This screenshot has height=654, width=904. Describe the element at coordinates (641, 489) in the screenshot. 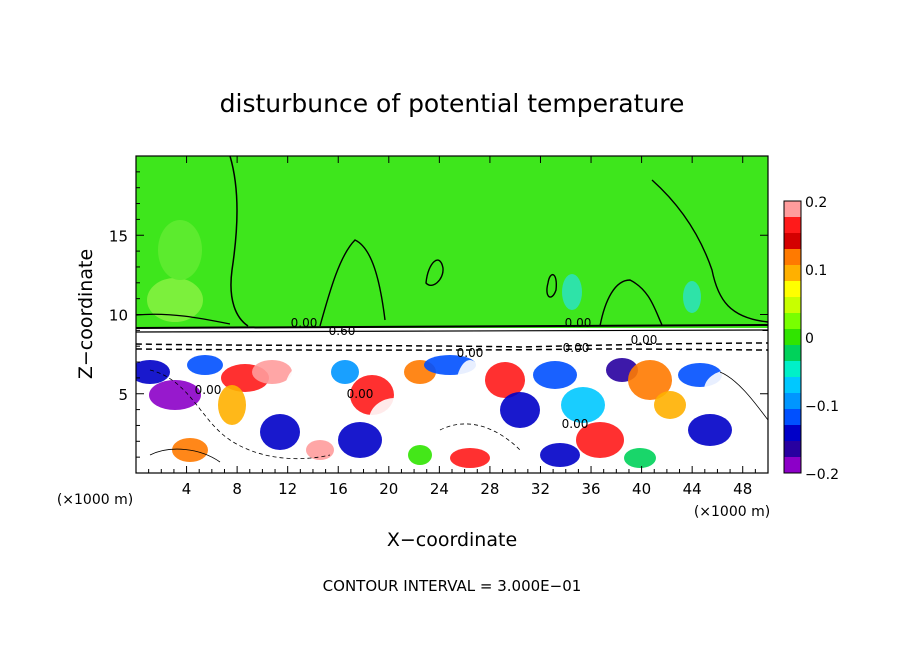

I see `x-tick-label: 40` at that location.